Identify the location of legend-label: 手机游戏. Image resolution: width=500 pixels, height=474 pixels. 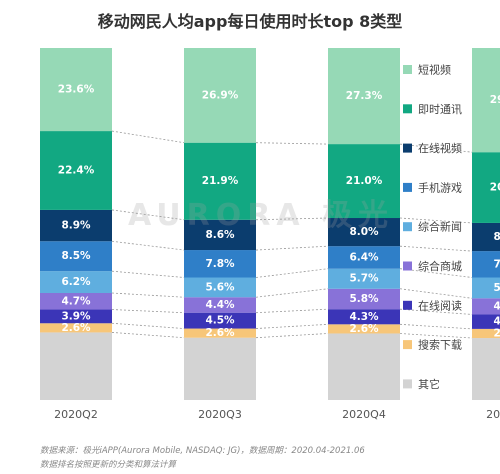
(440, 187).